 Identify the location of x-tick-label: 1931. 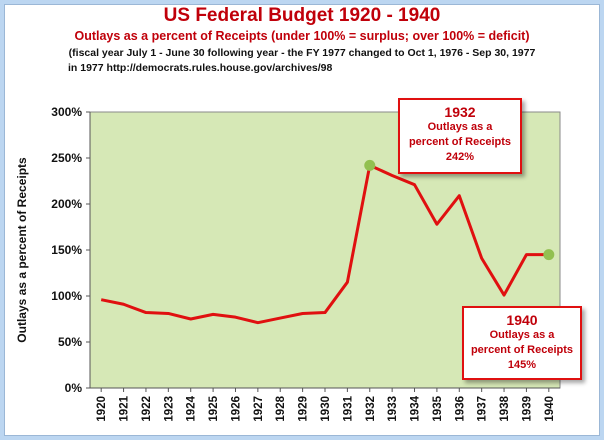
(348, 408).